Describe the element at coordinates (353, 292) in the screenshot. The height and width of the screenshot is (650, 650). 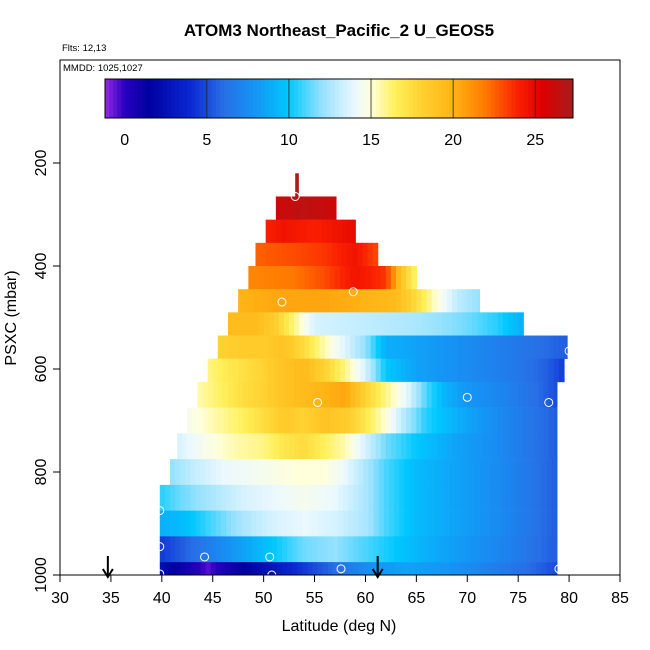
I see `measurement-circle` at that location.